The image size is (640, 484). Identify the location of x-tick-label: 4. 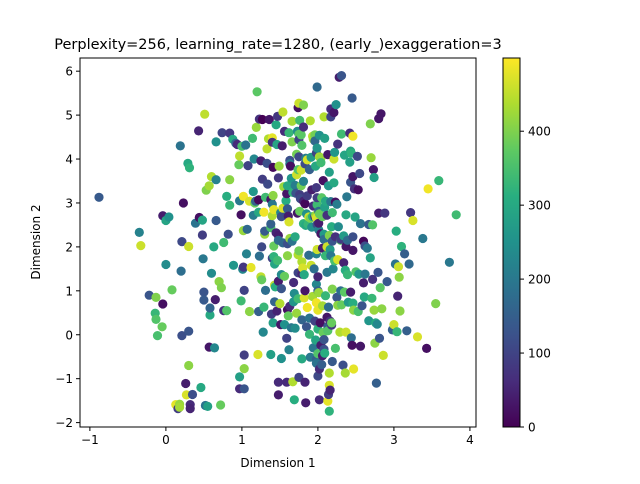
(470, 440).